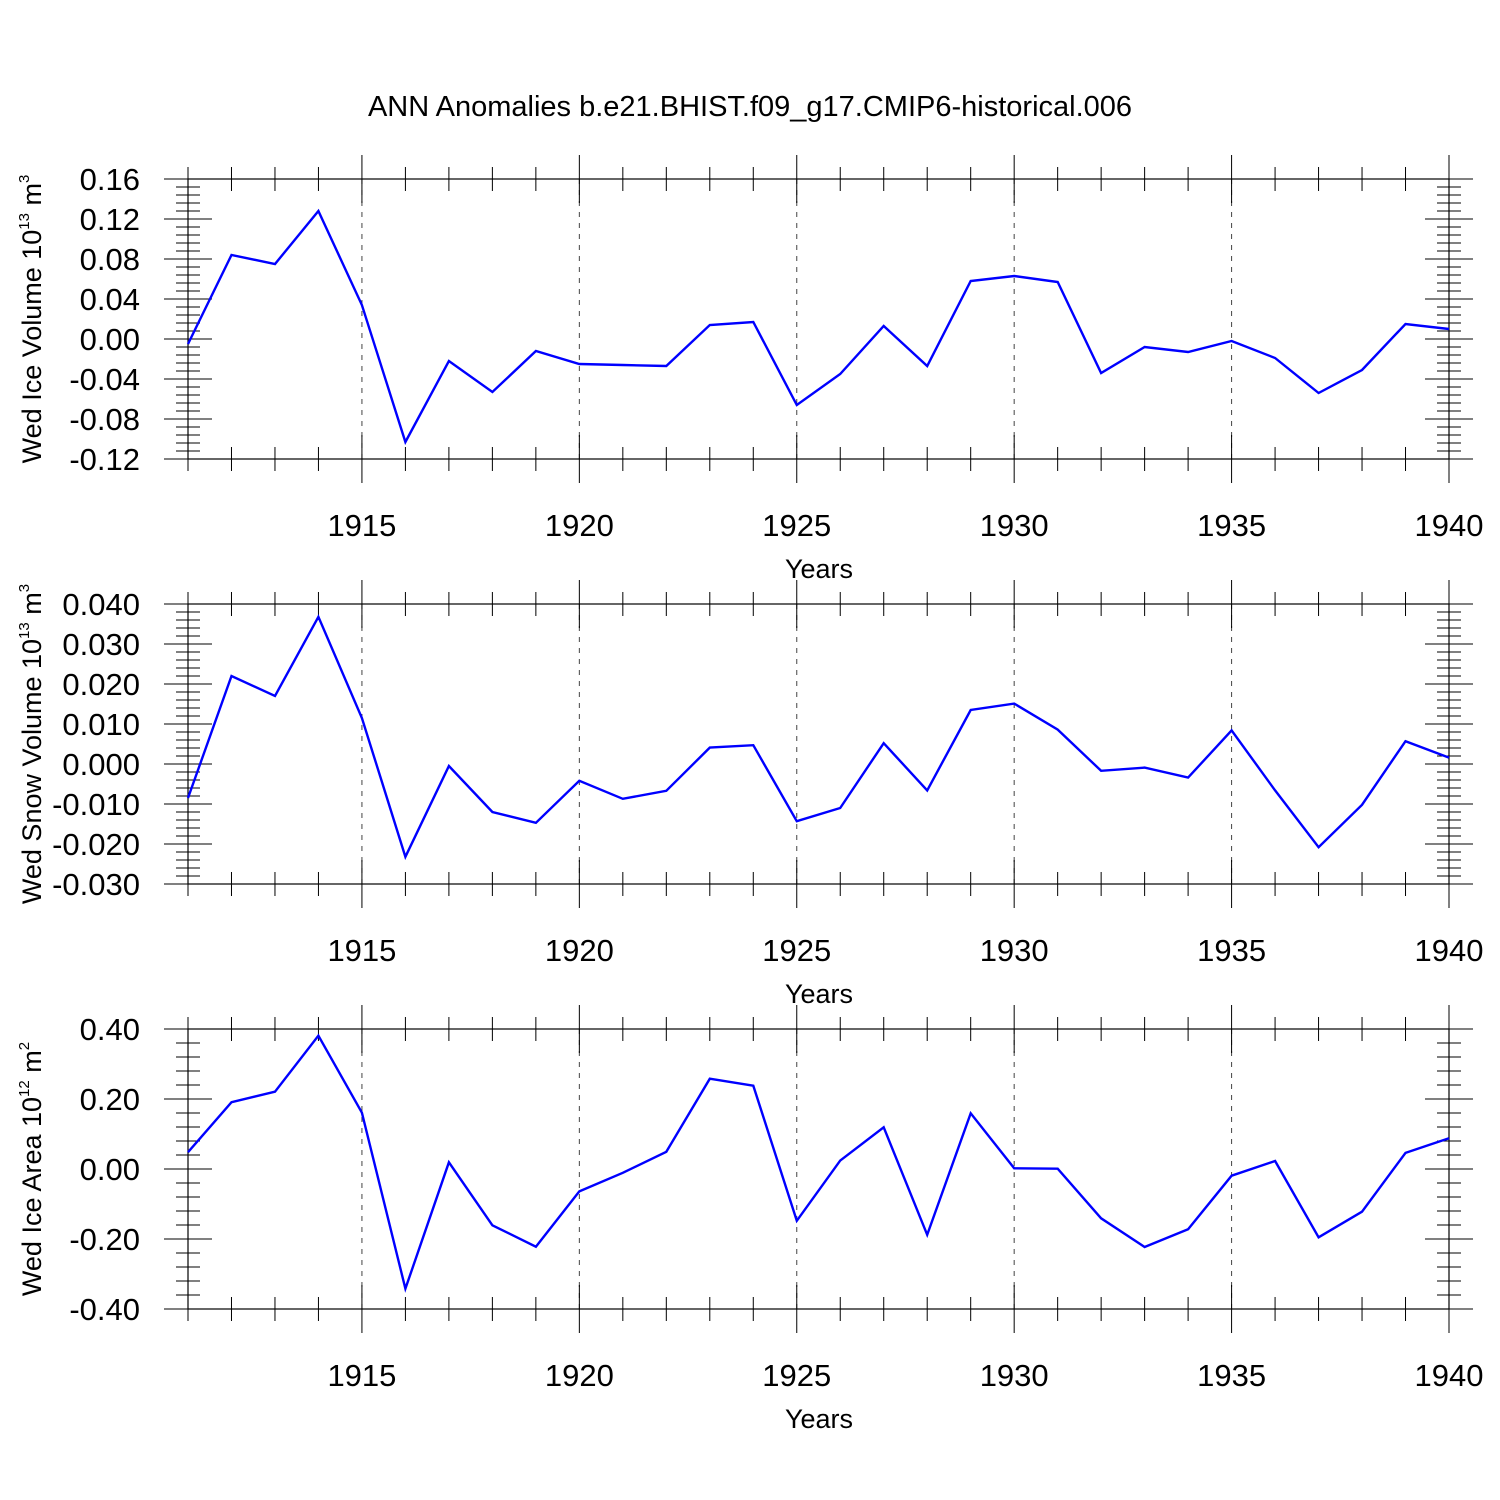 Image resolution: width=1500 pixels, height=1500 pixels. What do you see at coordinates (110, 299) in the screenshot?
I see `y-tick-label: 0.04` at bounding box center [110, 299].